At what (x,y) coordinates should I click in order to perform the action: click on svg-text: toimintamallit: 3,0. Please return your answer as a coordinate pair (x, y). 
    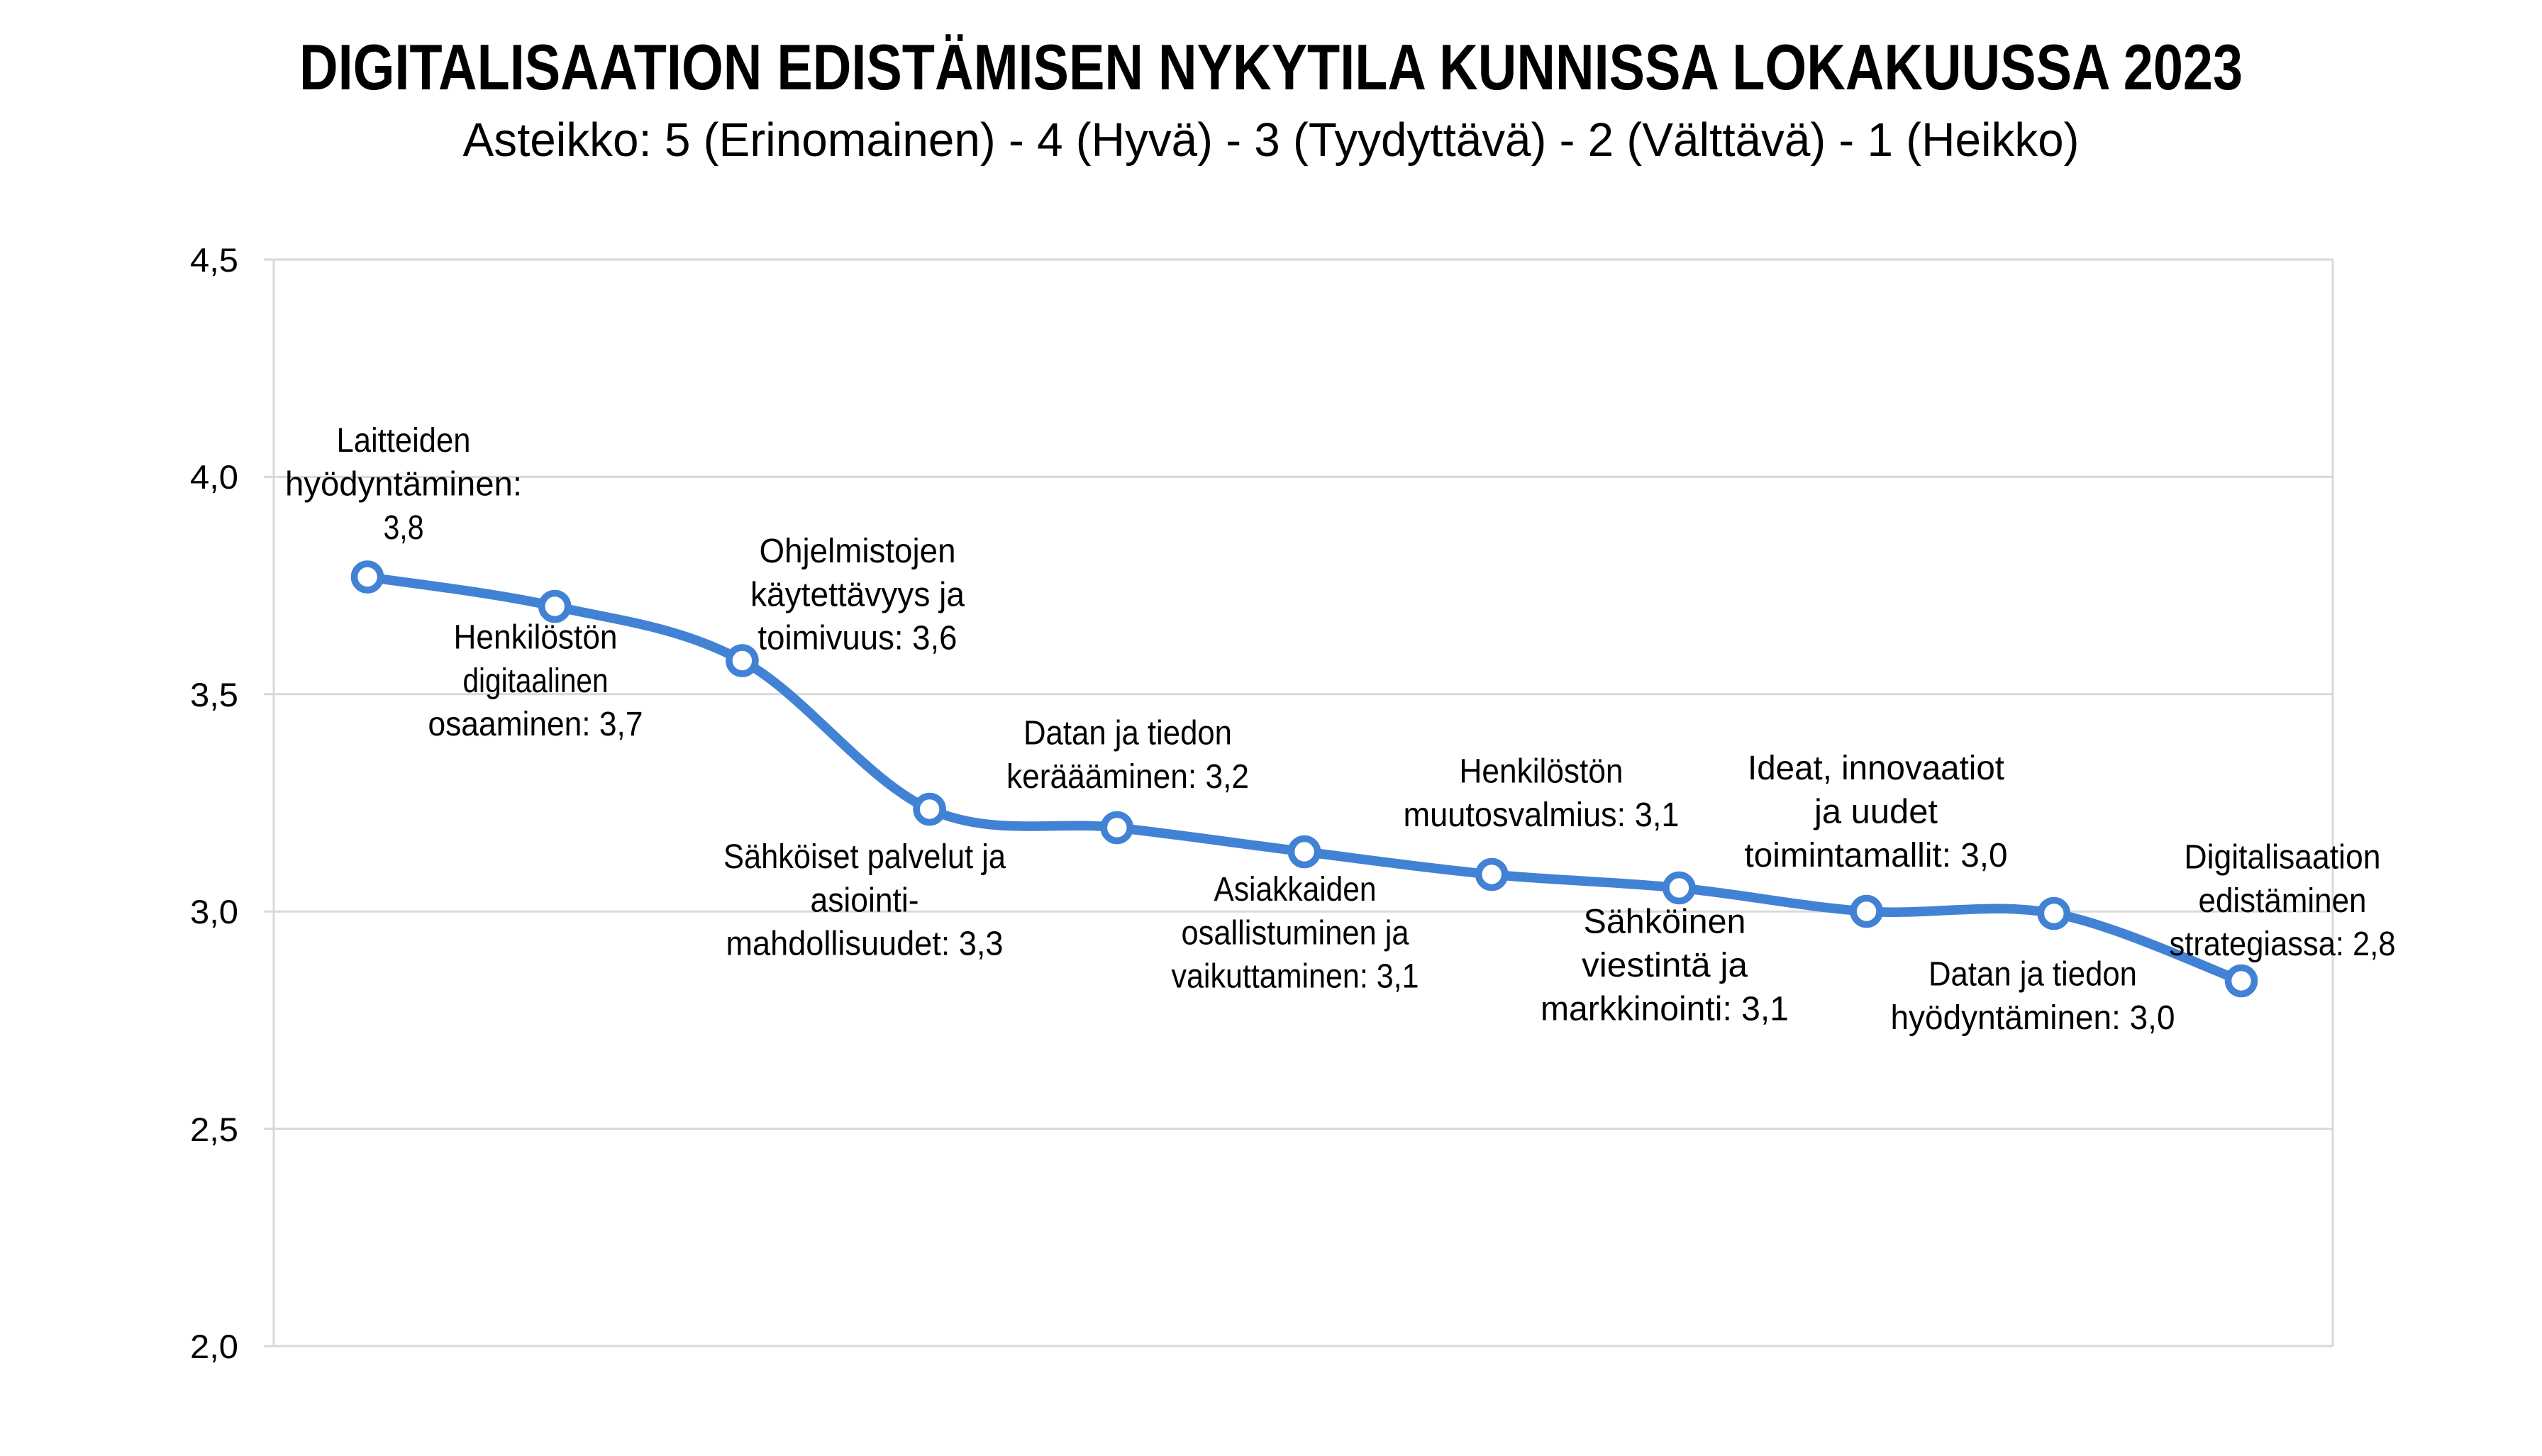
    Looking at the image, I should click on (1876, 855).